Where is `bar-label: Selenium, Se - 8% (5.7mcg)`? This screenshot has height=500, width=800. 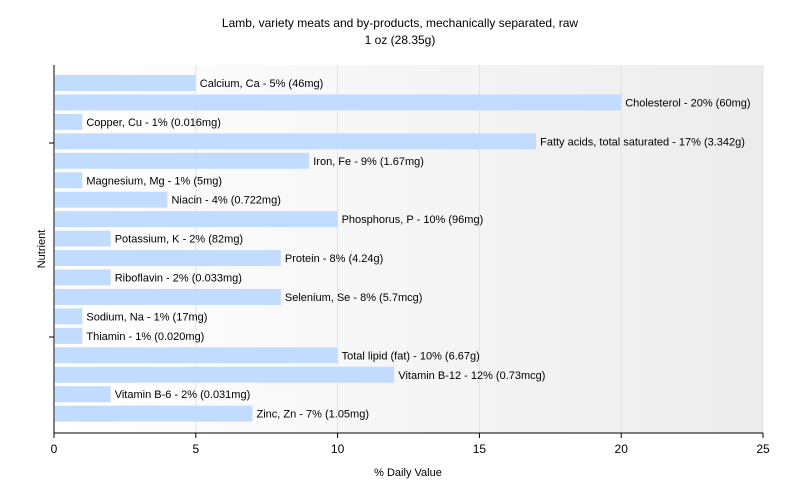
bar-label: Selenium, Se - 8% (5.7mcg) is located at coordinates (354, 298).